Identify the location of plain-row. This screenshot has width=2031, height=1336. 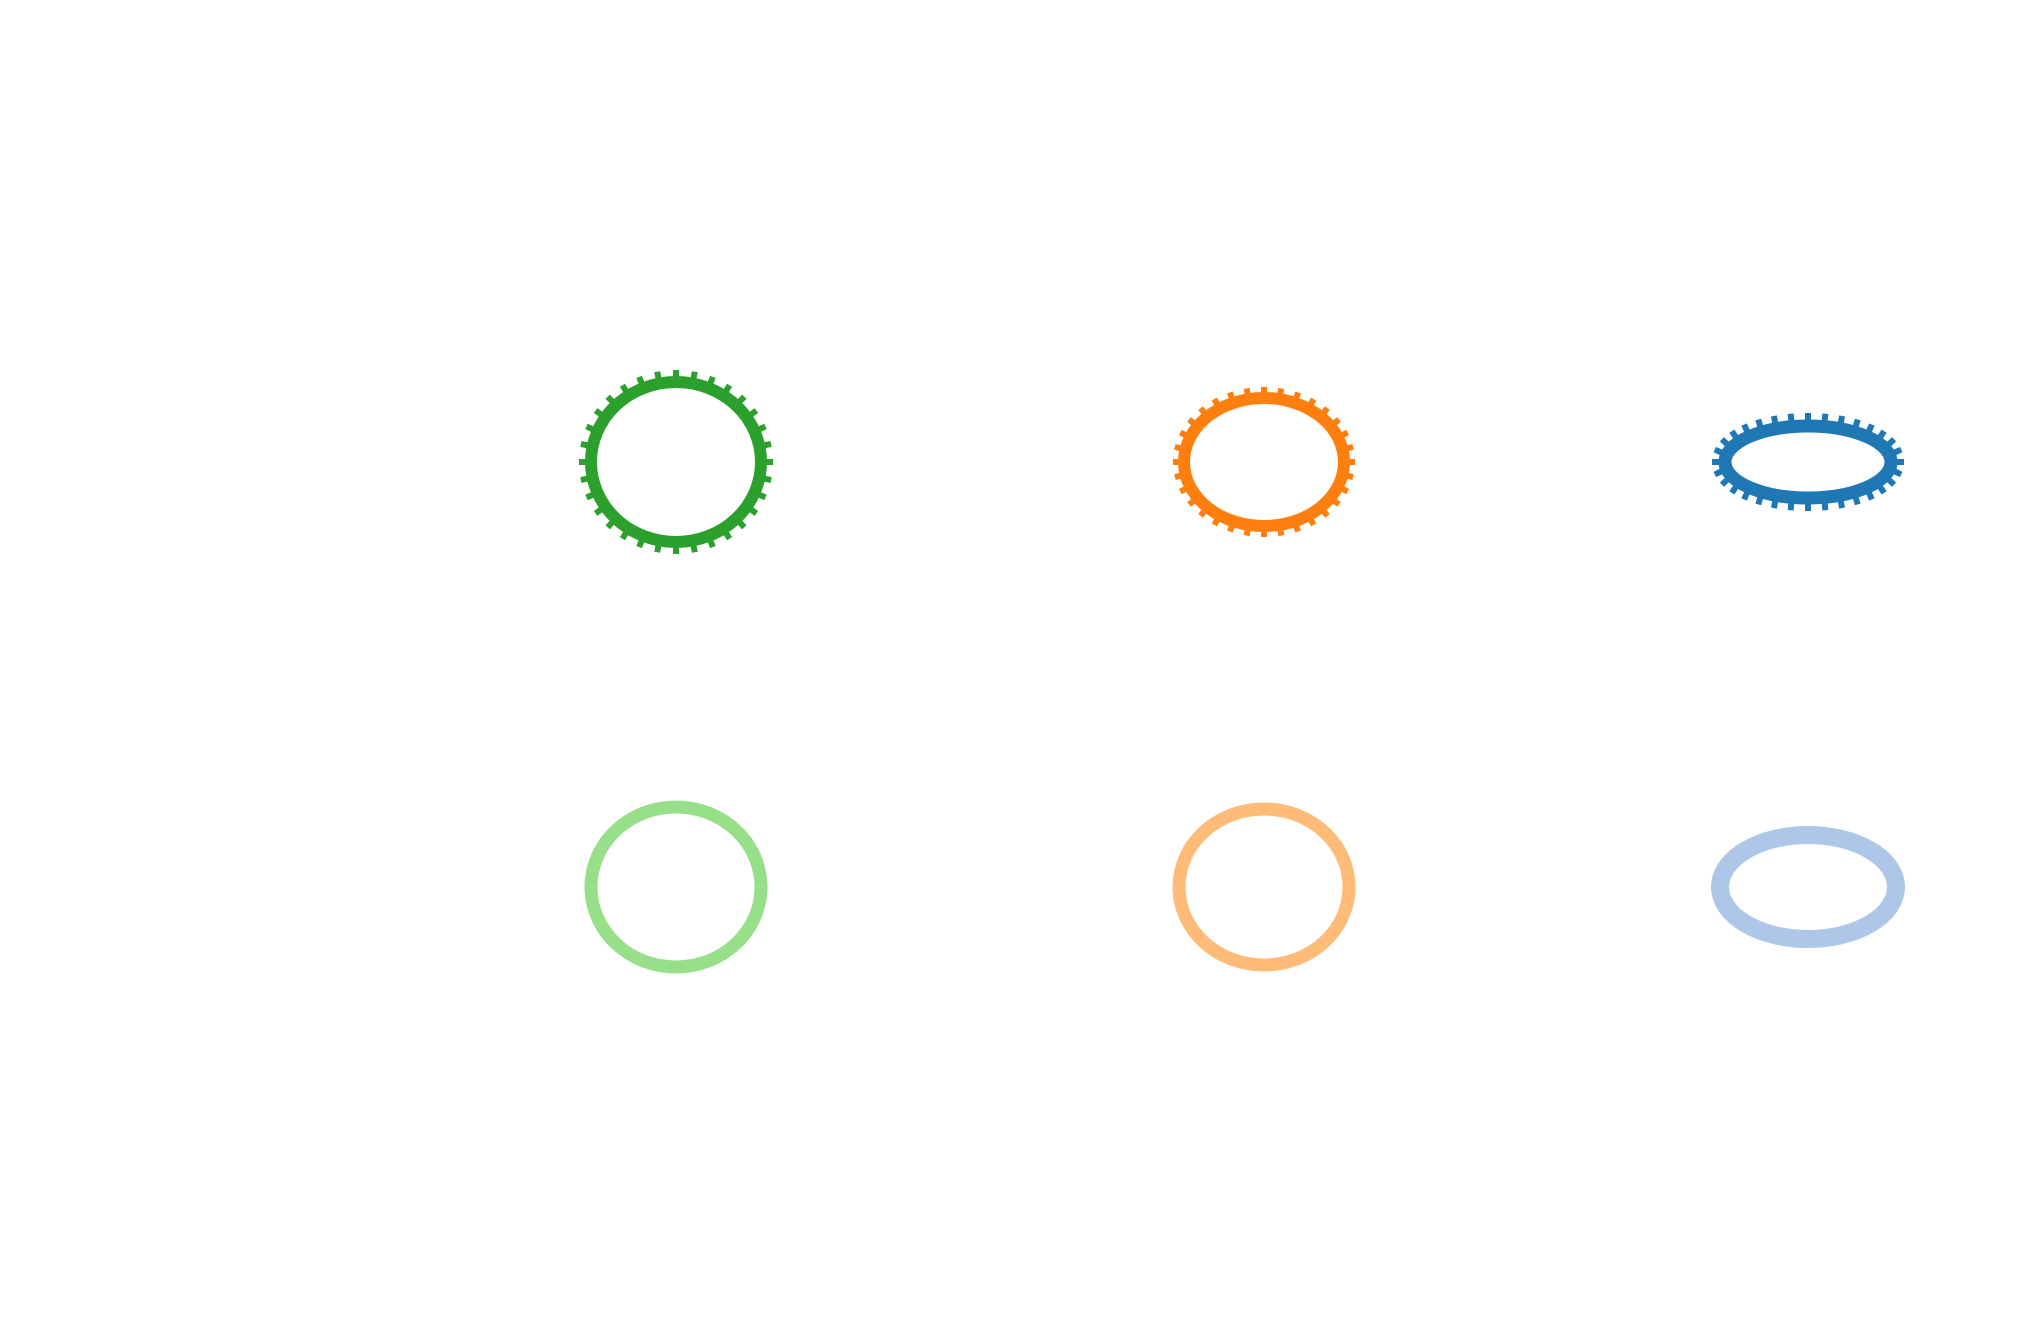
(1244, 887).